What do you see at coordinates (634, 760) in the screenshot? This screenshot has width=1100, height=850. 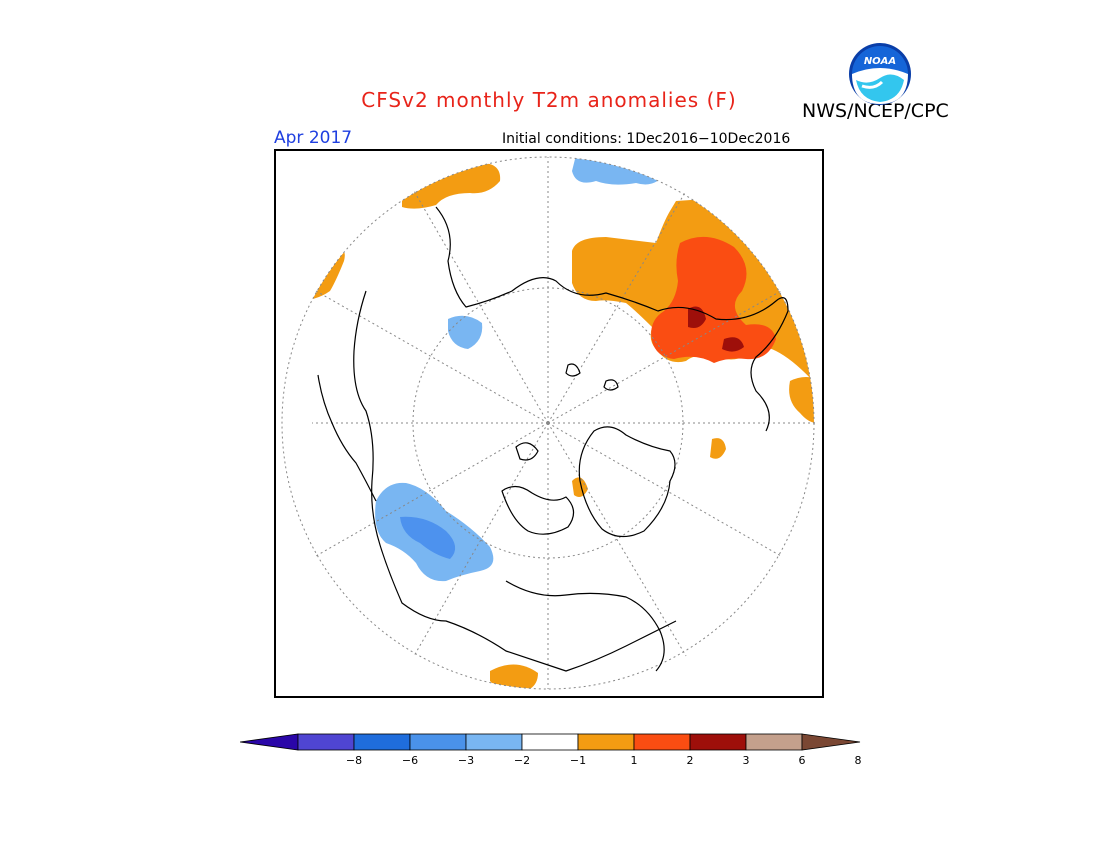 I see `legend-tick-label: 1` at bounding box center [634, 760].